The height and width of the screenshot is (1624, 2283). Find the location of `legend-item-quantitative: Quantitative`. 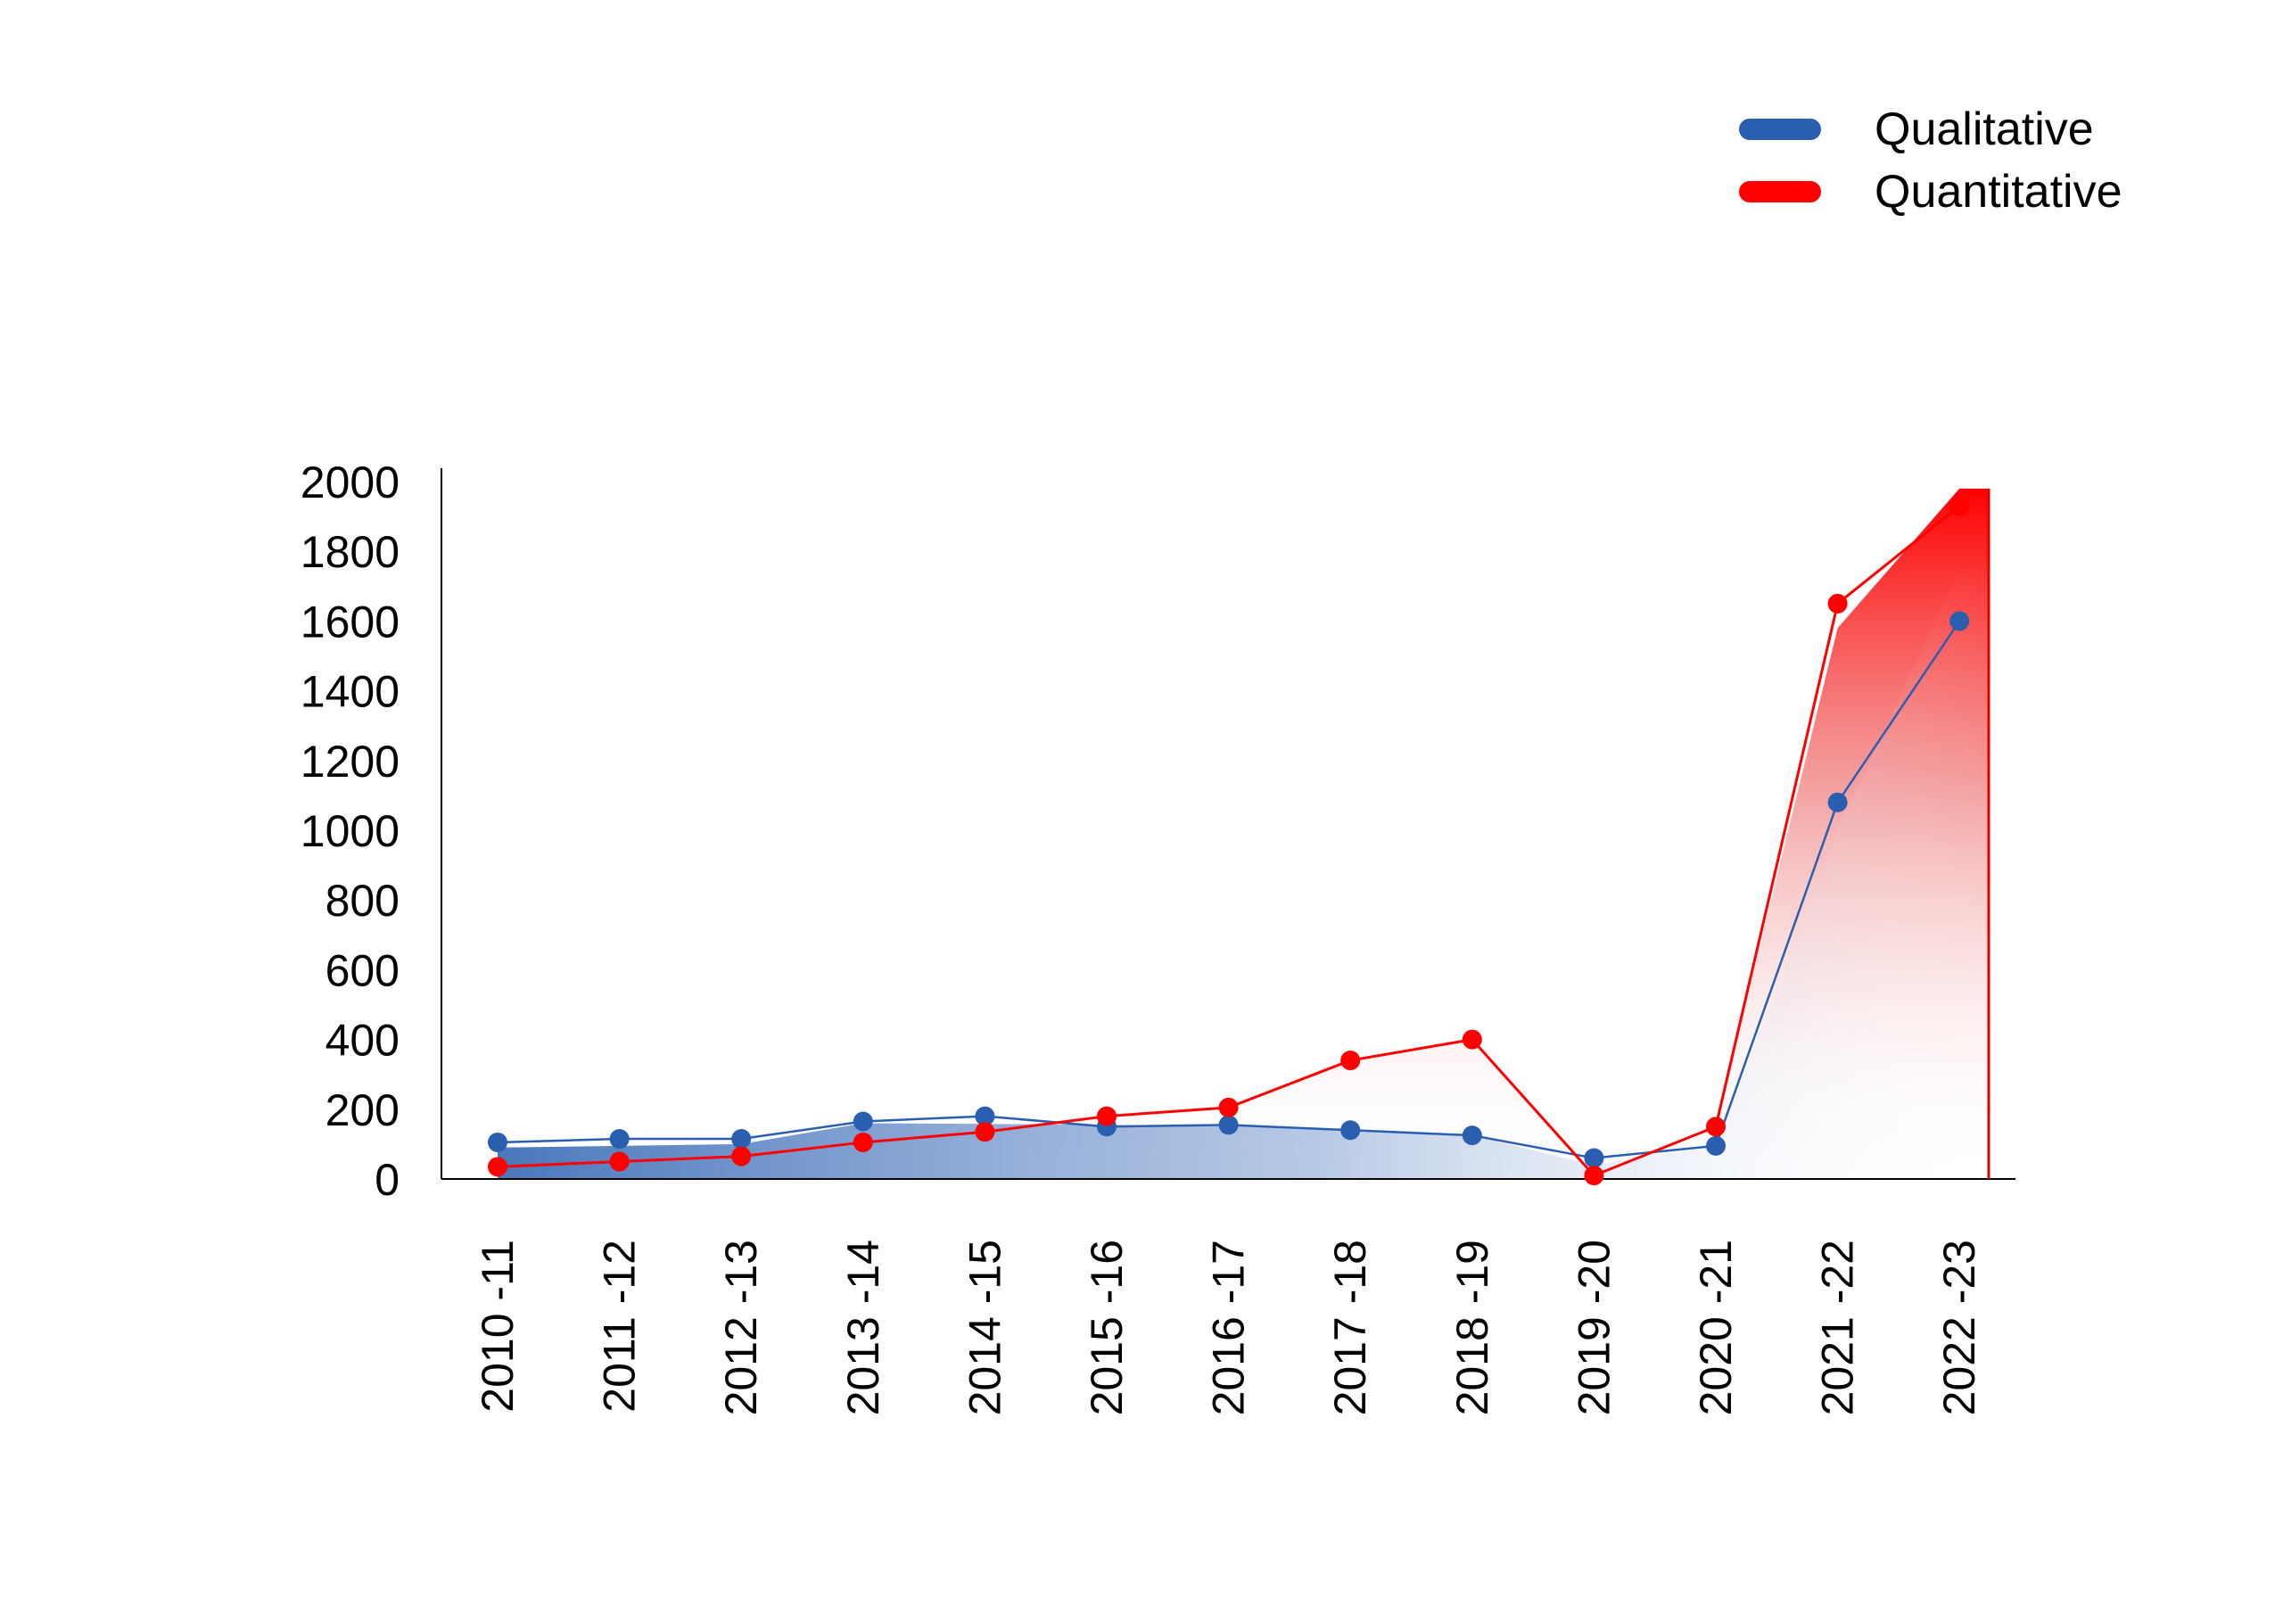

legend-item-quantitative: Quantitative is located at coordinates (2006, 192).